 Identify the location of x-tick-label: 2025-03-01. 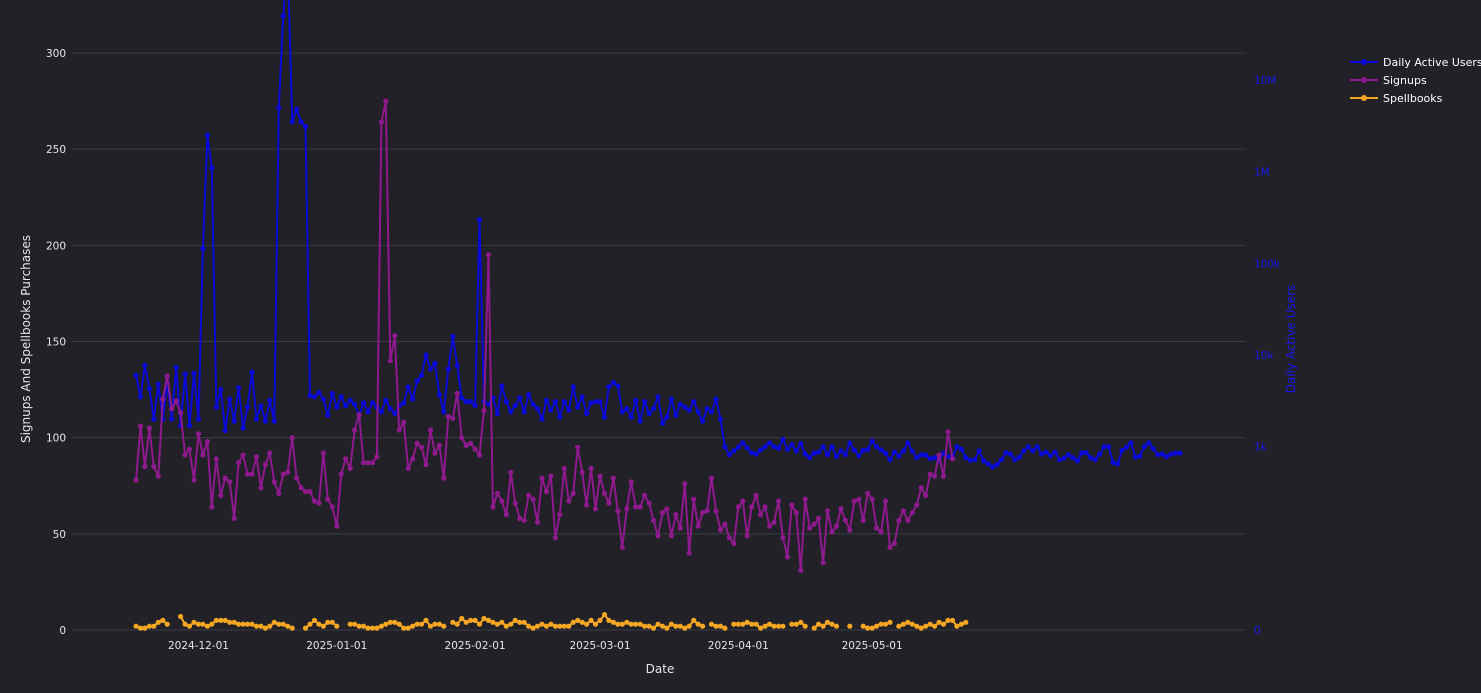
(599, 646).